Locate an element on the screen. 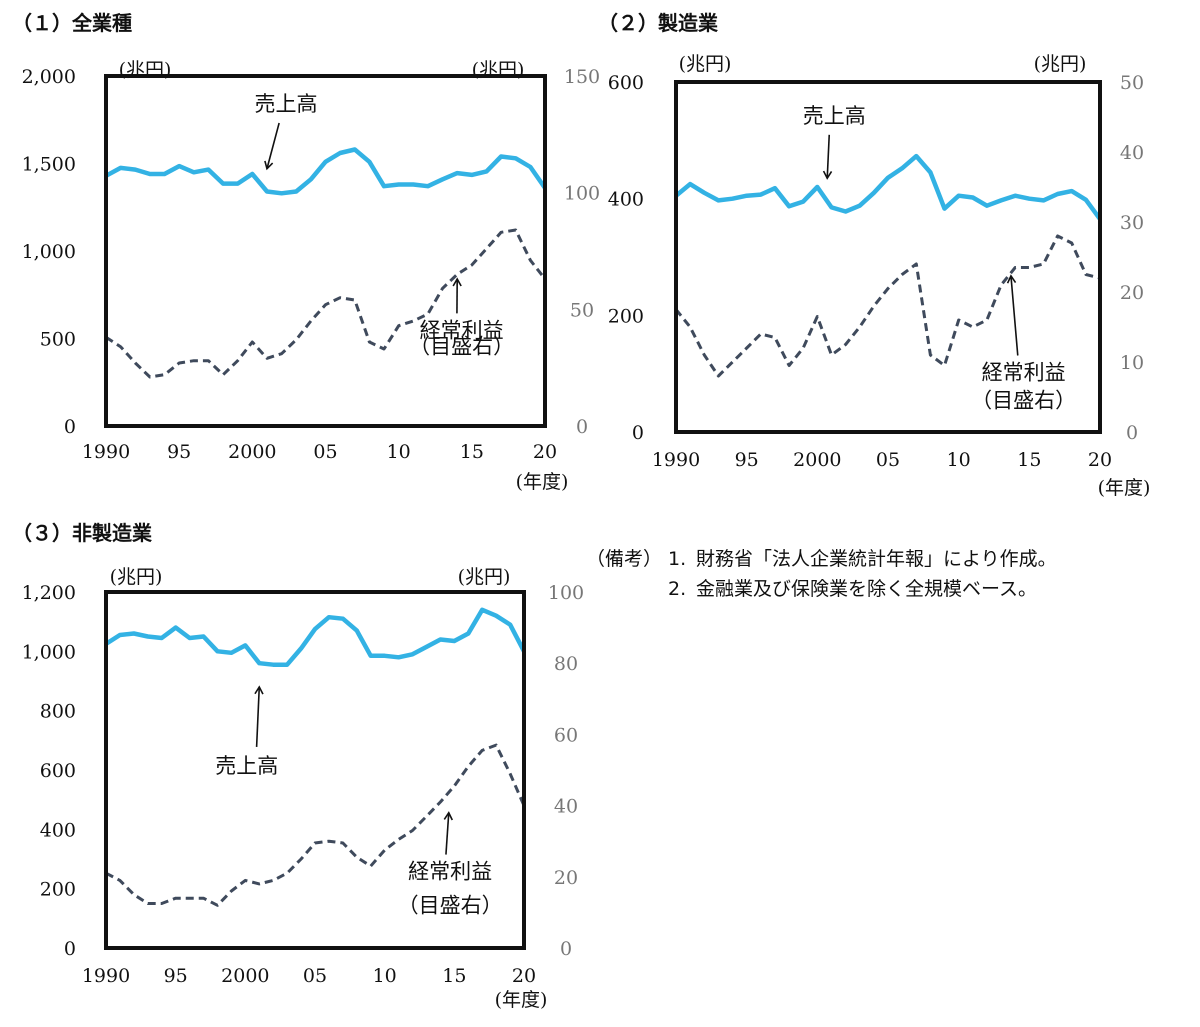  chart3-x-tick-label: 95 is located at coordinates (176, 976).